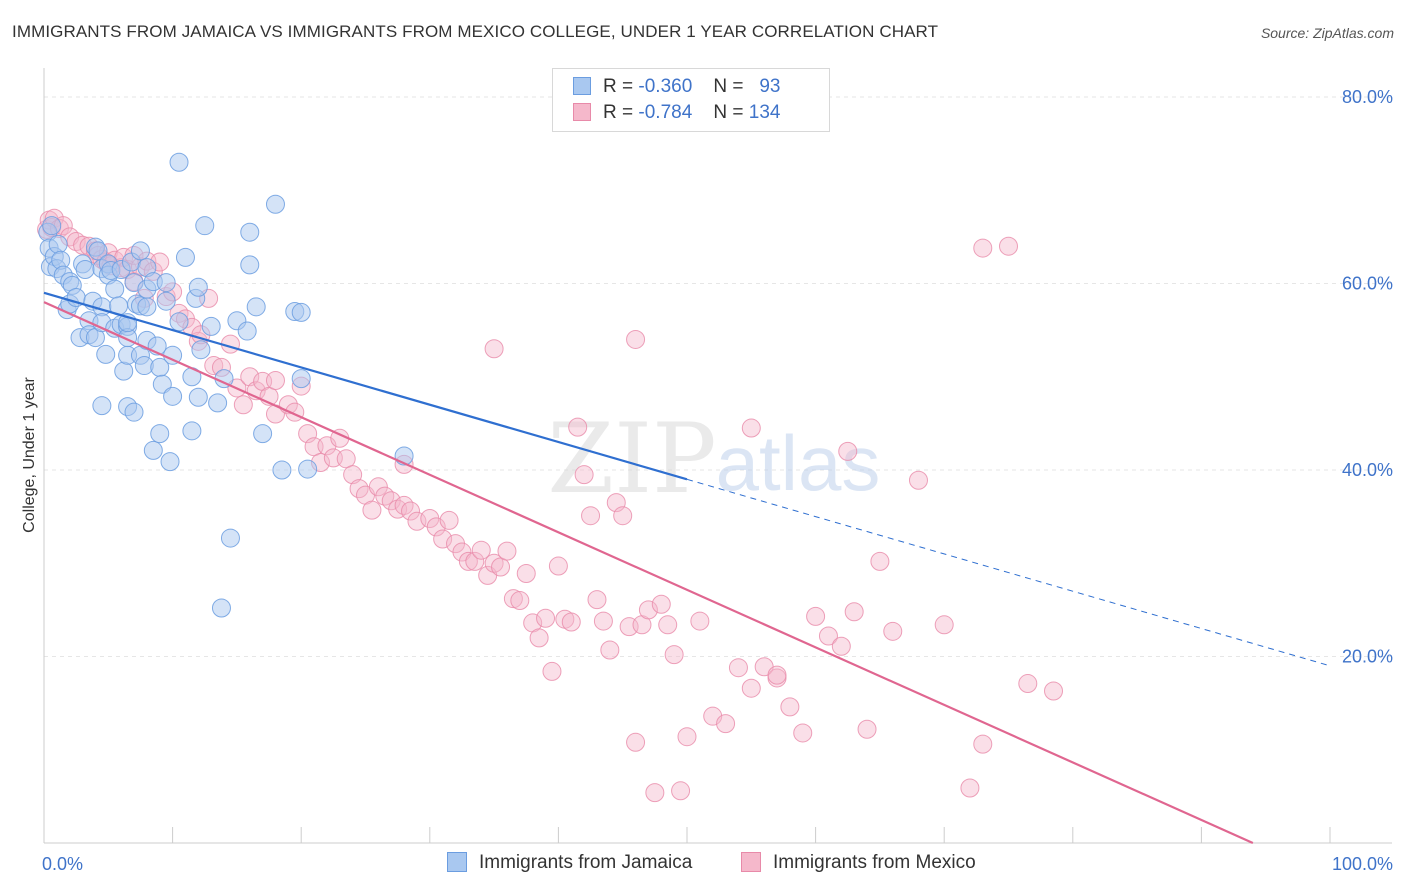  What do you see at coordinates (586, 862) in the screenshot?
I see `bottom-legend-label-jamaica: Immigrants from Jamaica` at bounding box center [586, 862].